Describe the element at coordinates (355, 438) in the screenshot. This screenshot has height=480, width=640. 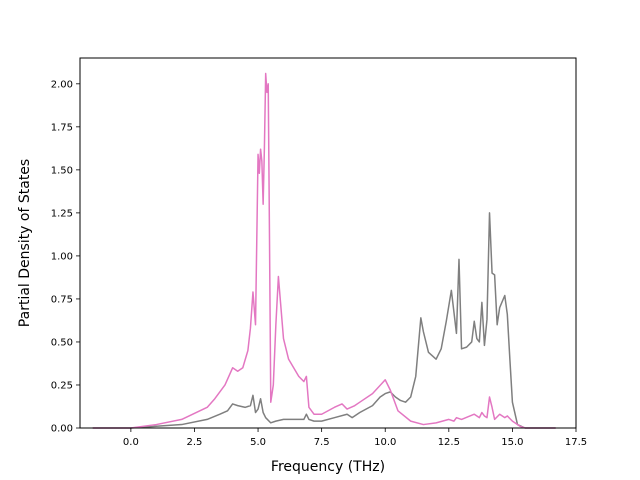
I see `x-axis-ticks: 0.0 2.5 5.0 7.5 10.0 12.5 15.0 17.5` at that location.